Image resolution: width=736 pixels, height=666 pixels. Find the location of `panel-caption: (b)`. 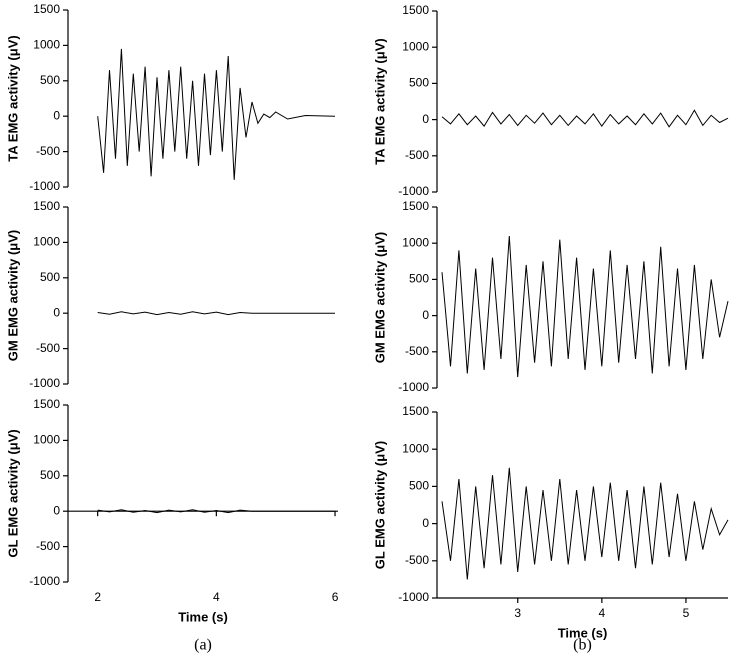

panel-caption: (b) is located at coordinates (582, 645).